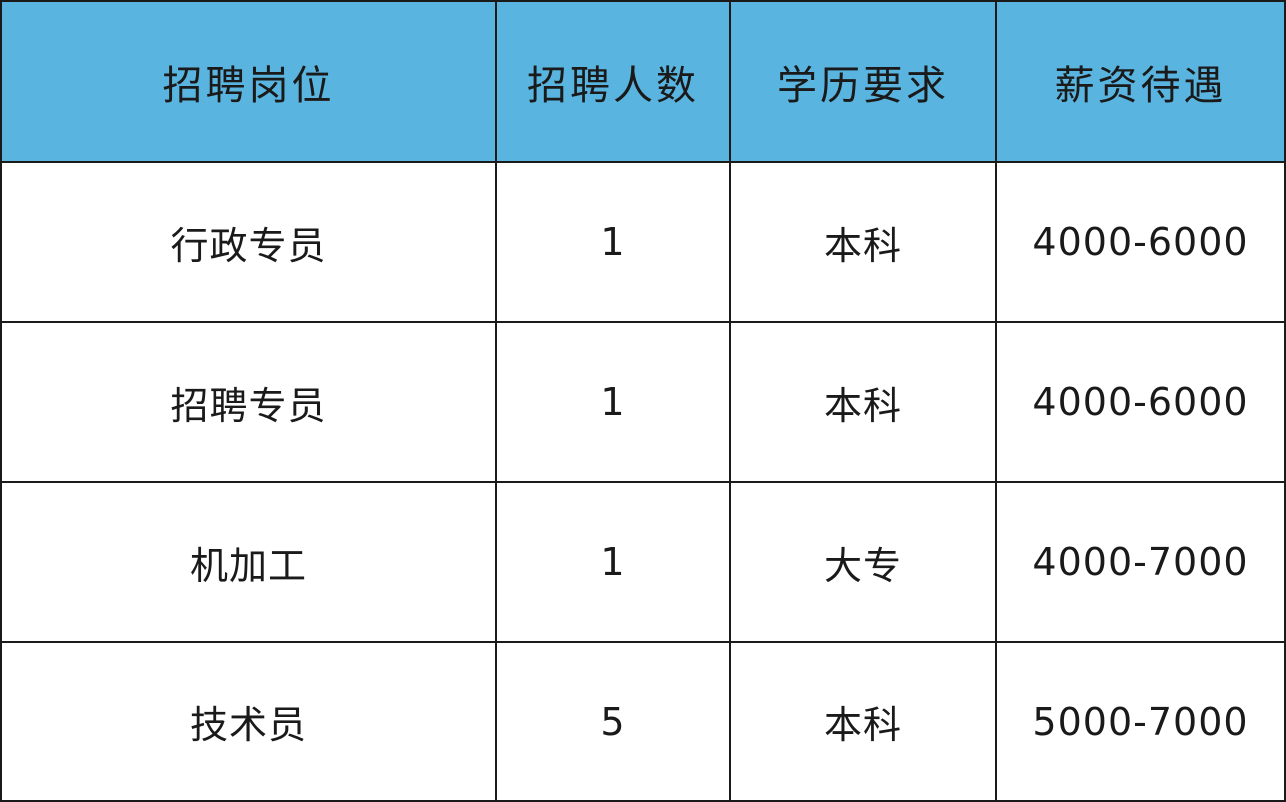  What do you see at coordinates (1140, 82) in the screenshot?
I see `header-salary: 薪资待遇` at bounding box center [1140, 82].